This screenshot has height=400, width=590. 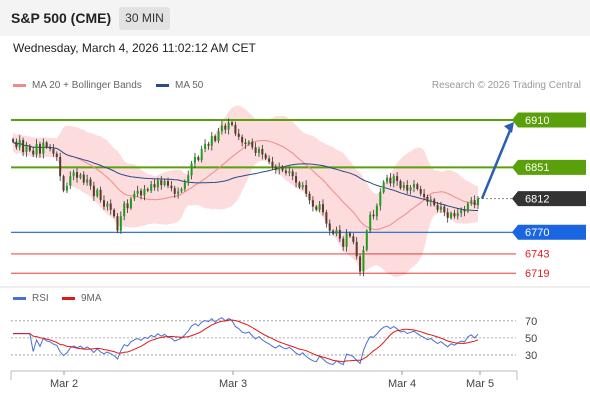 What do you see at coordinates (537, 199) in the screenshot?
I see `last-price-label-text: 6812` at bounding box center [537, 199].